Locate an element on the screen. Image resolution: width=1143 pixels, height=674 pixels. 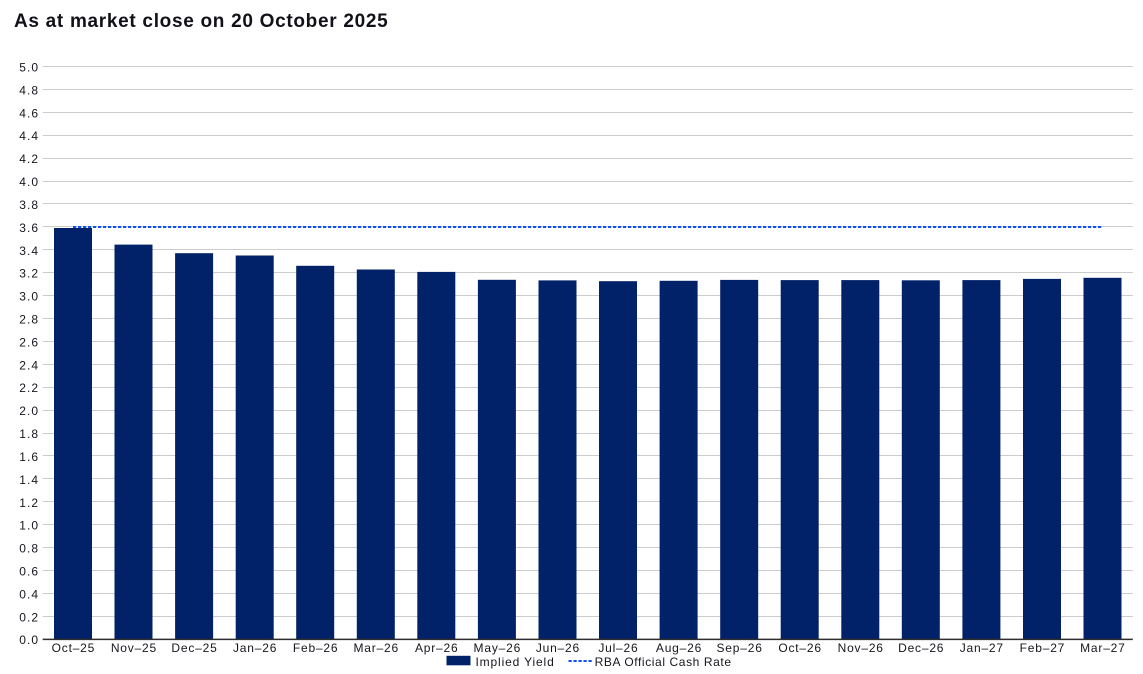
svg-text: 2.0 is located at coordinates (29, 411).